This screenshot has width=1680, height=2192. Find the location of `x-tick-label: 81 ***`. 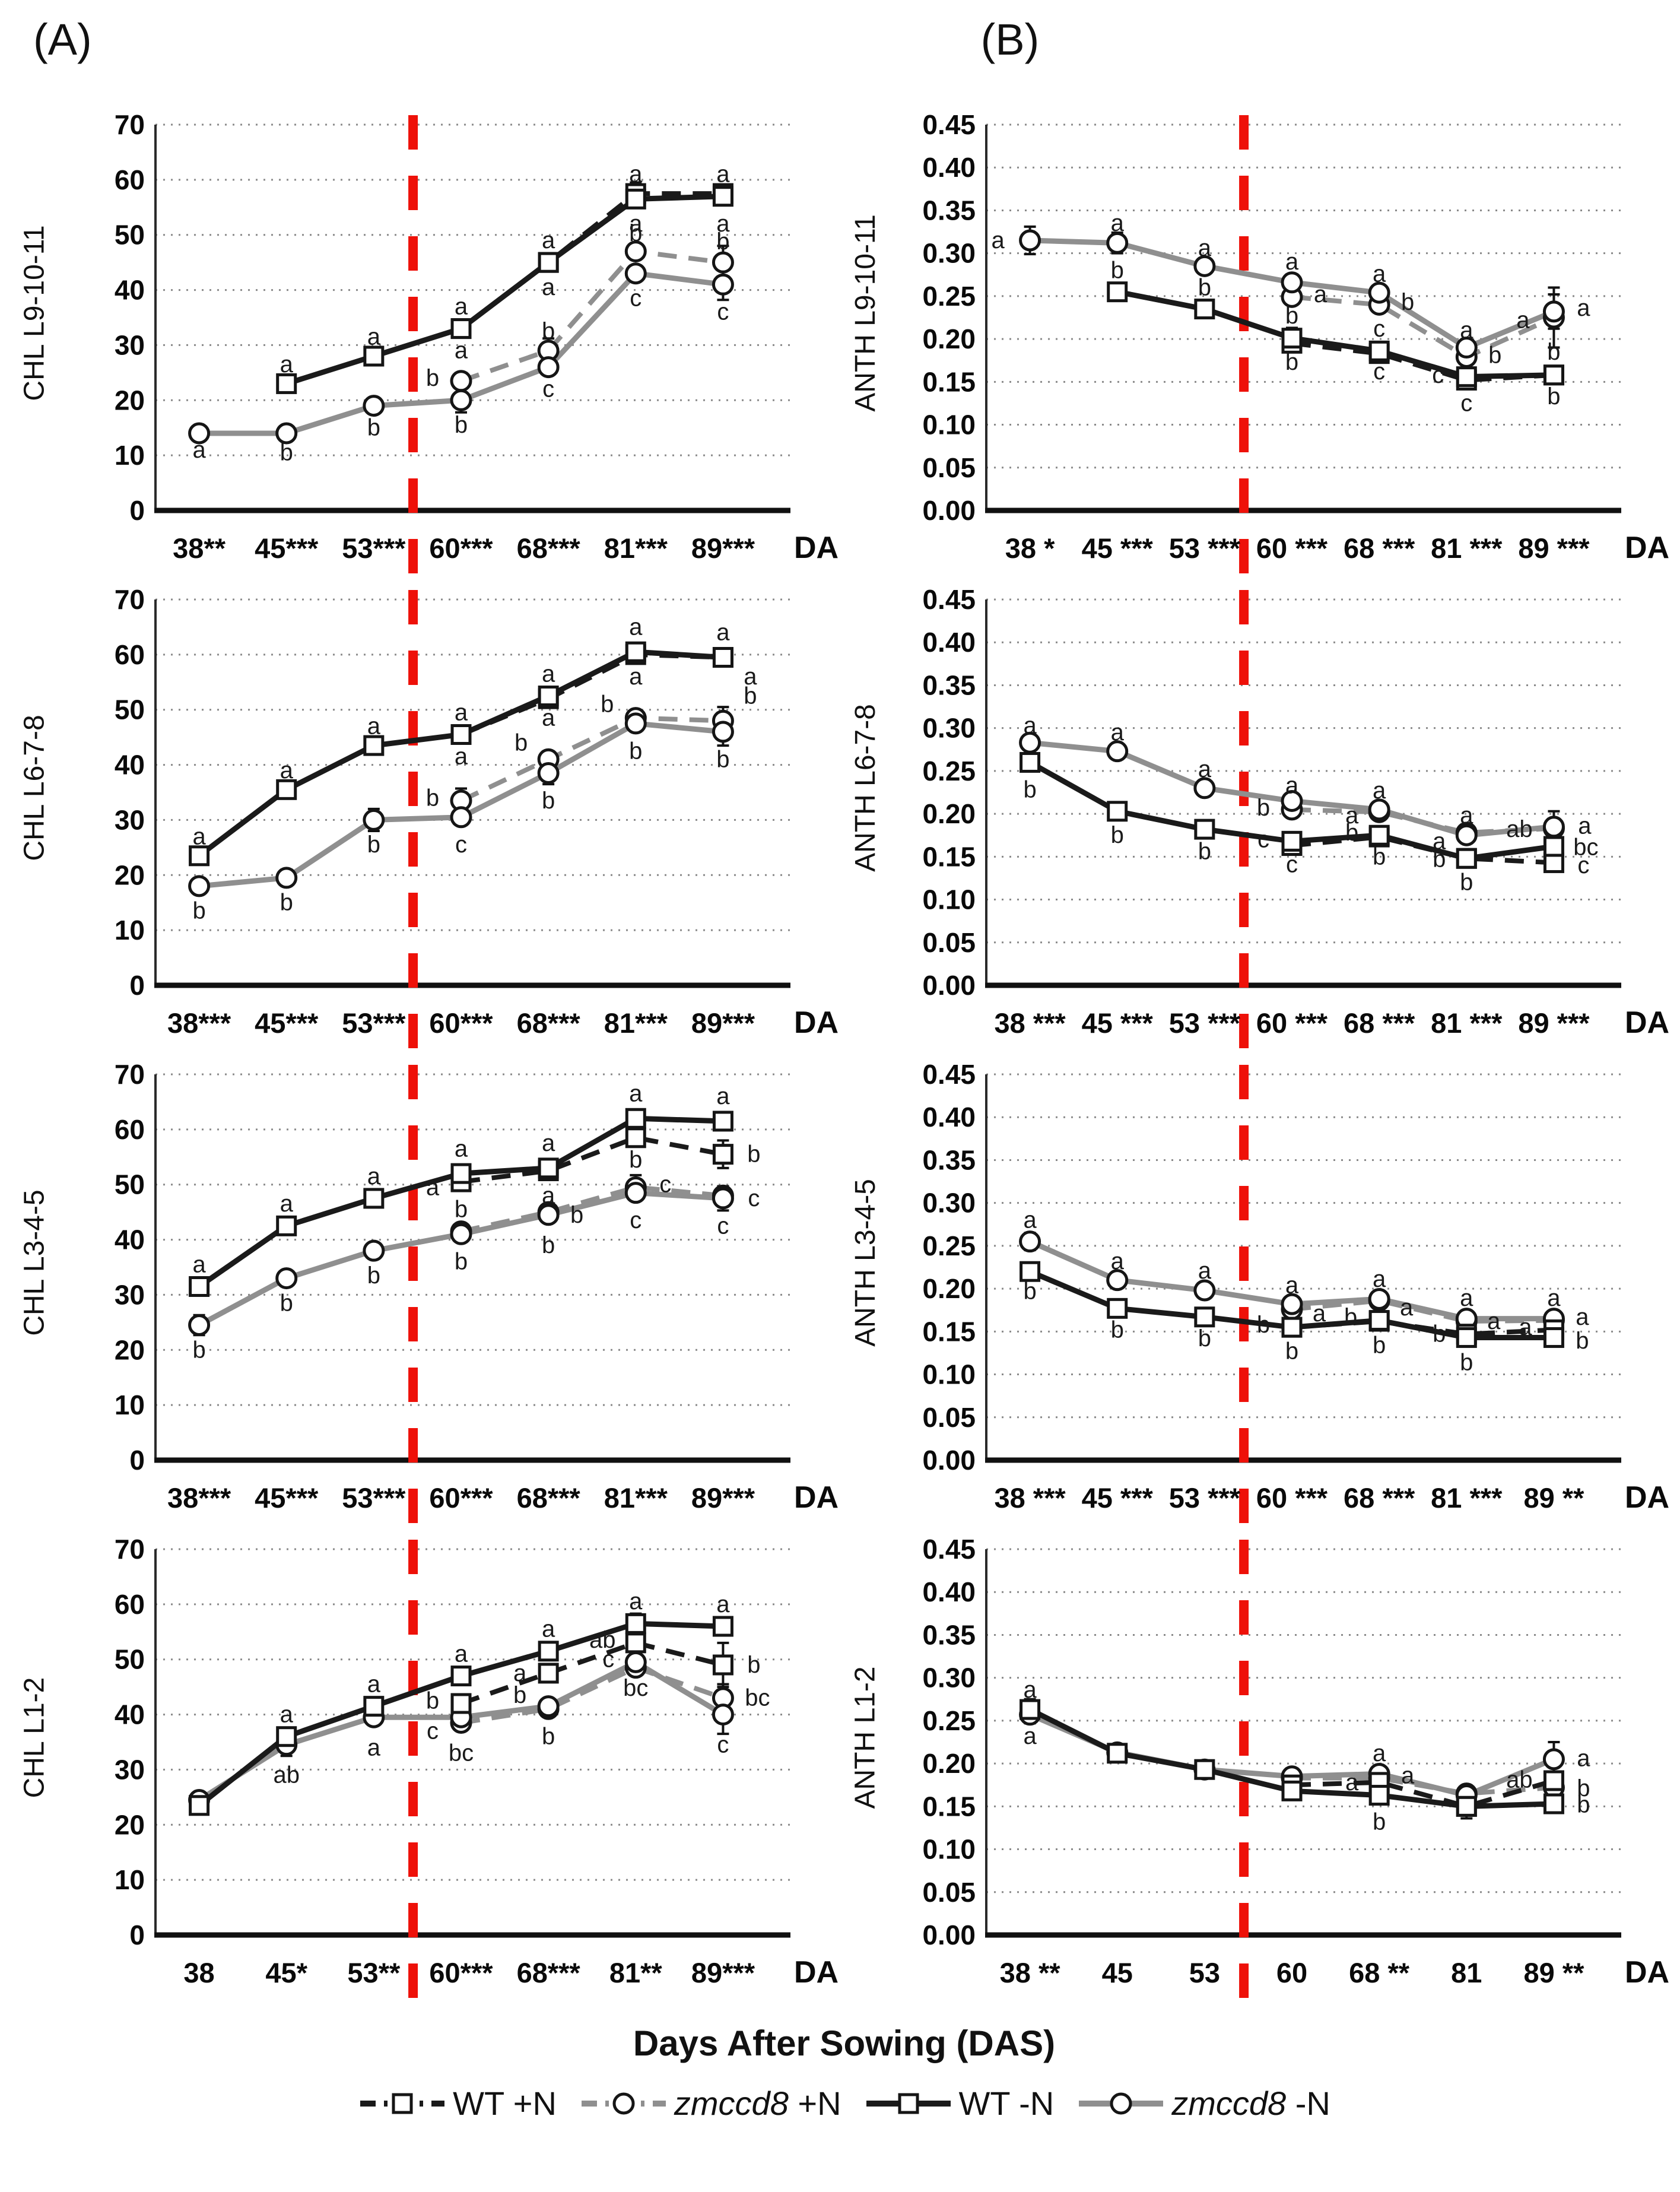

x-tick-label: 81 *** is located at coordinates (1467, 548).